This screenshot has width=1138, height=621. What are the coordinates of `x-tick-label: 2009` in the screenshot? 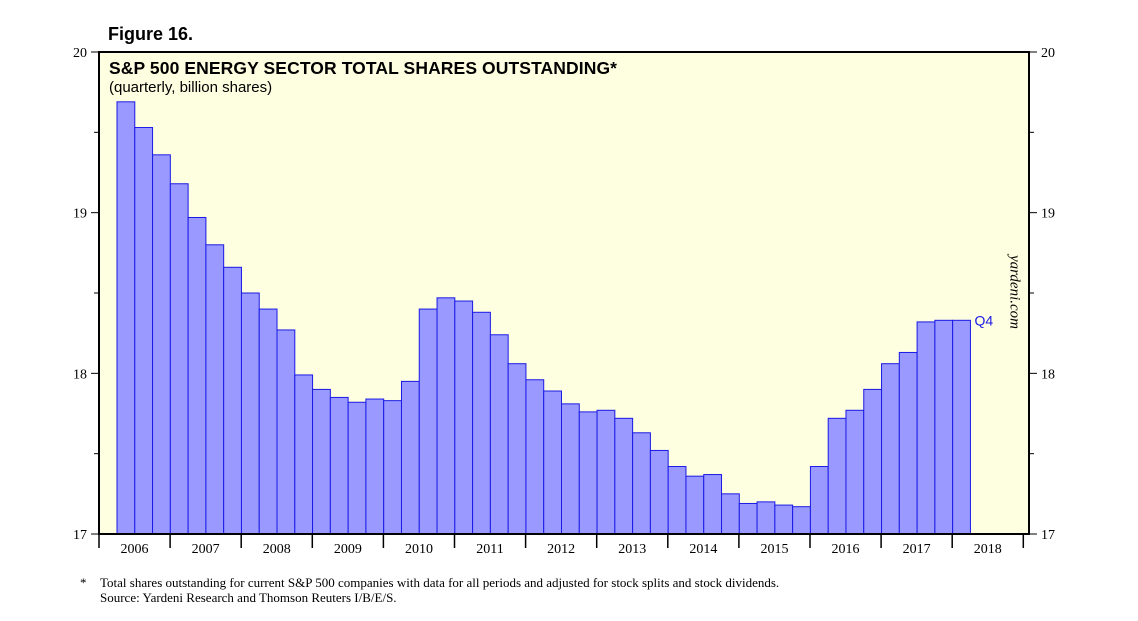 It's located at (348, 549).